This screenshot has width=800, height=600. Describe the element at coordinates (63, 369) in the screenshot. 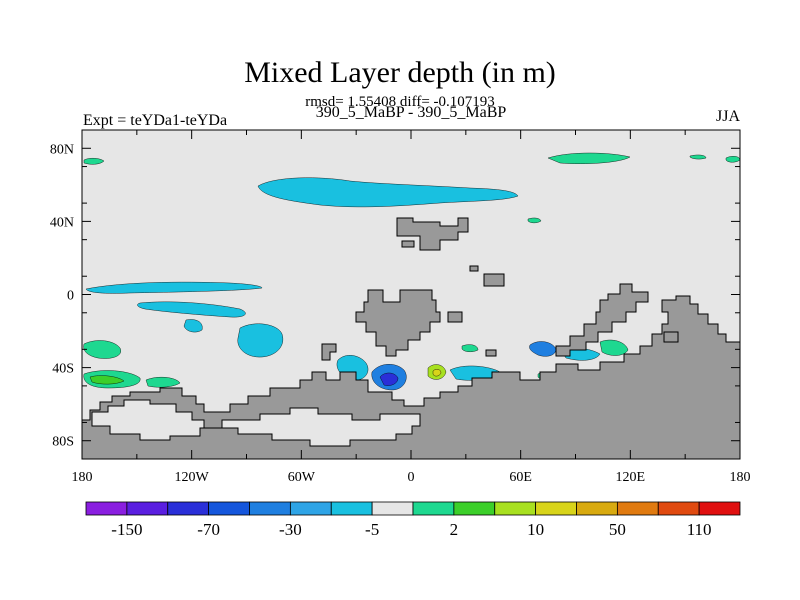

I see `y-tick-label: 40S` at that location.